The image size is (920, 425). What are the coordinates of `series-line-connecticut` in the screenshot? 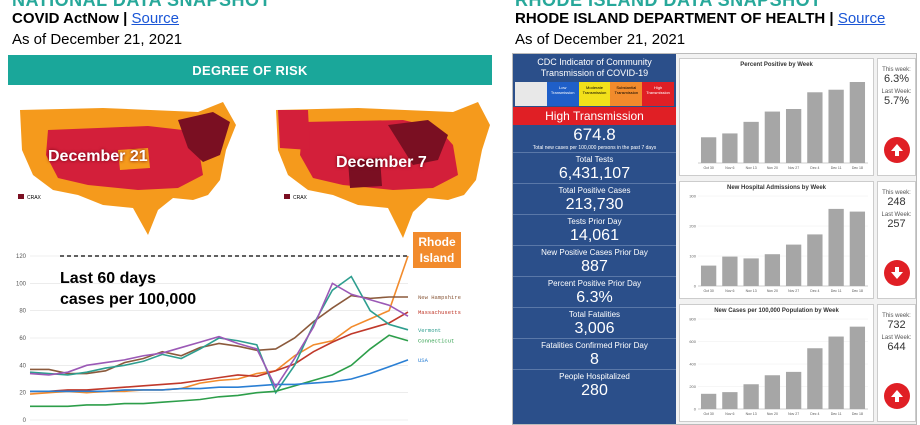 It's located at (219, 371).